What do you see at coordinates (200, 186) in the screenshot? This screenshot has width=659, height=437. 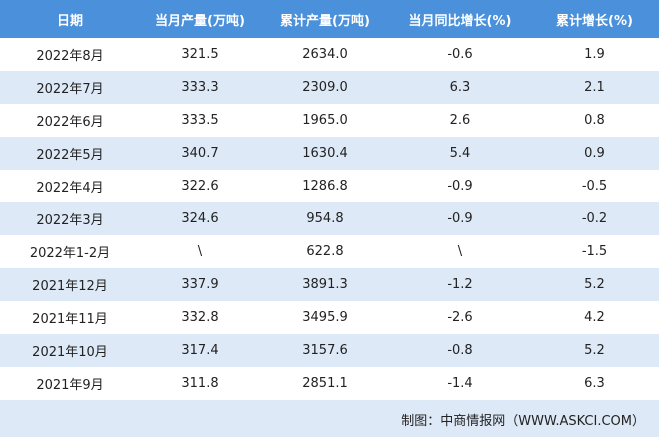 I see `table-cell: 322.6` at bounding box center [200, 186].